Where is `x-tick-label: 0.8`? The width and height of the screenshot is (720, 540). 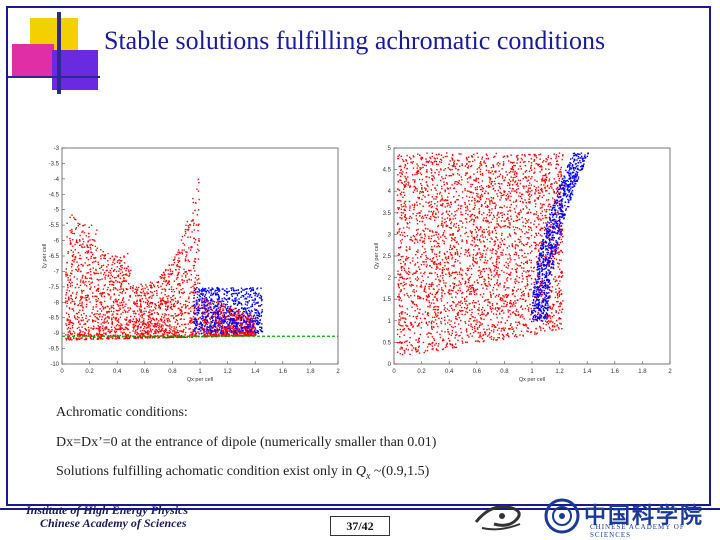
x-tick-label: 0.8 is located at coordinates (172, 372).